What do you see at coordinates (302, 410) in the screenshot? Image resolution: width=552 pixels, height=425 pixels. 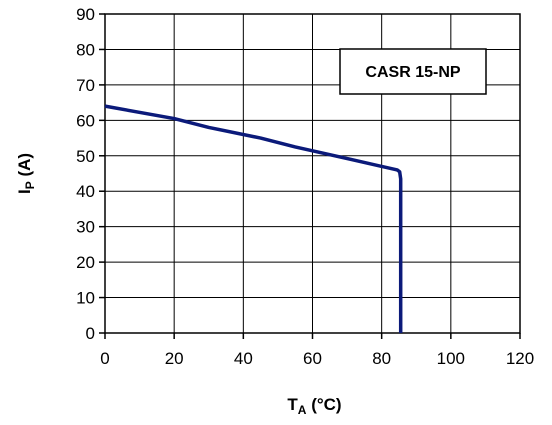 I see `x-axis-title-sub: A` at bounding box center [302, 410].